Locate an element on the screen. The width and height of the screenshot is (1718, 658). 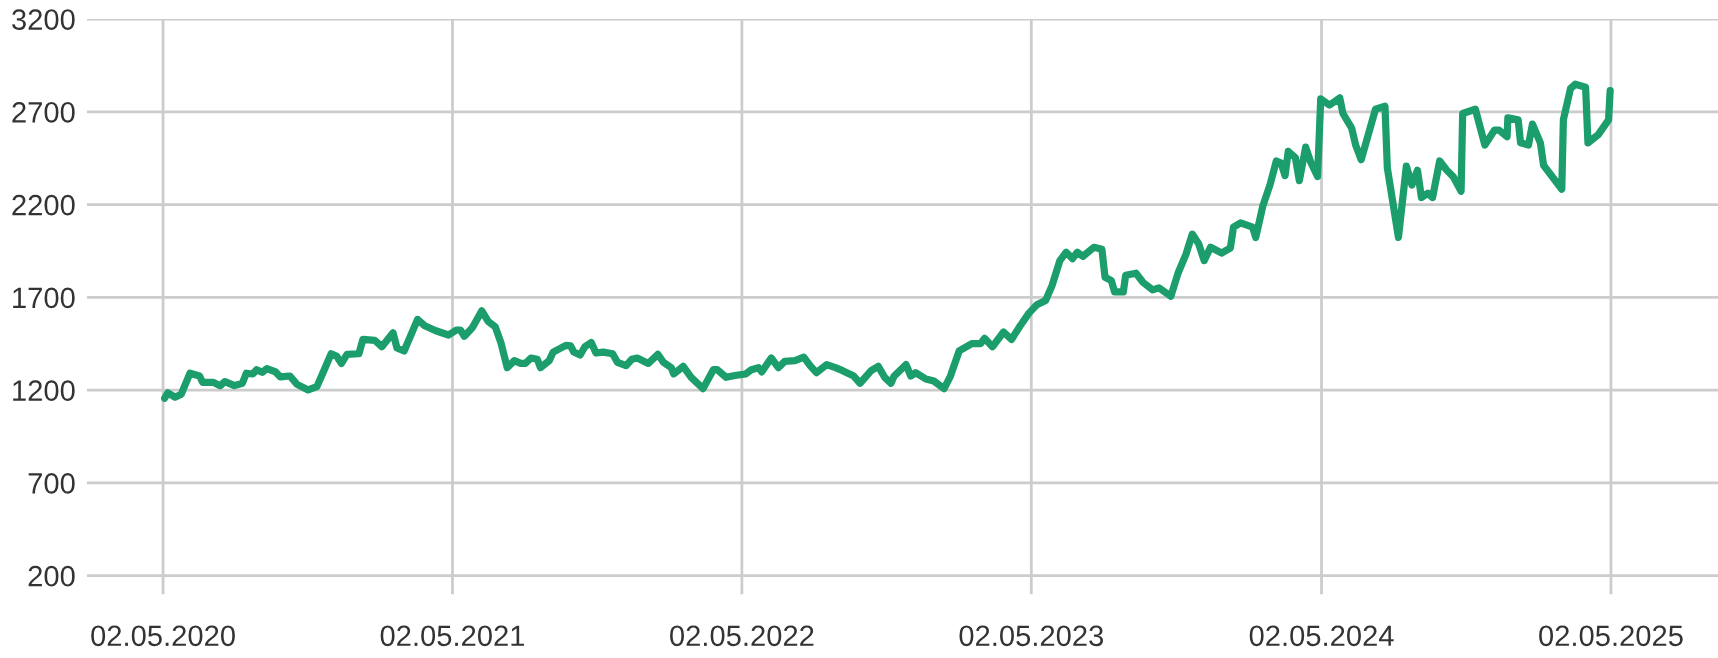
y-tick-label: 3200 is located at coordinates (43, 19).